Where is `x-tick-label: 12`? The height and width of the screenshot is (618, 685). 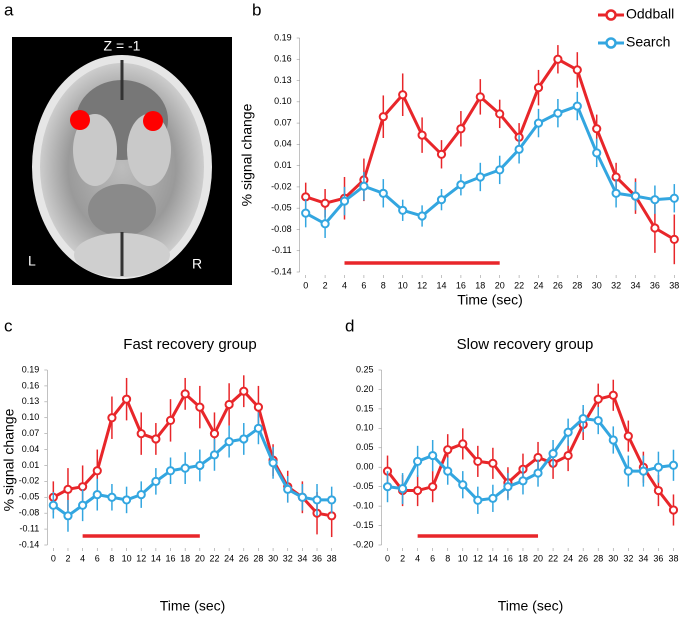
x-tick-label: 12 is located at coordinates (478, 558).